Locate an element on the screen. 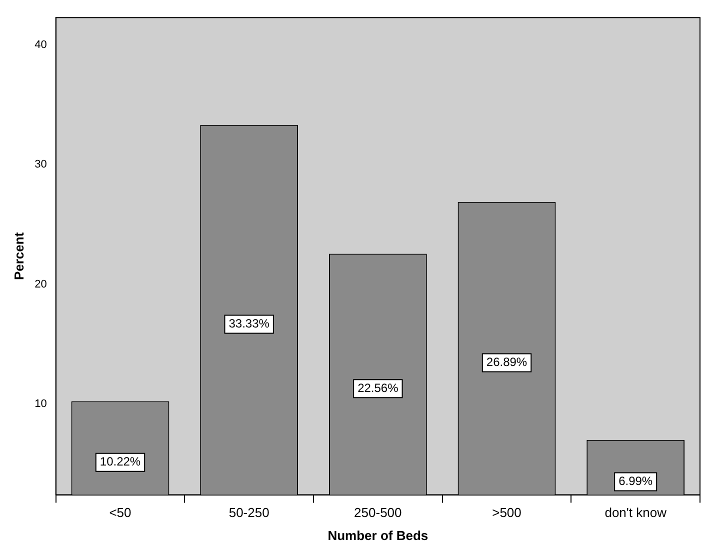 This screenshot has height=556, width=712. x-tick-label: 250-500 is located at coordinates (378, 512).